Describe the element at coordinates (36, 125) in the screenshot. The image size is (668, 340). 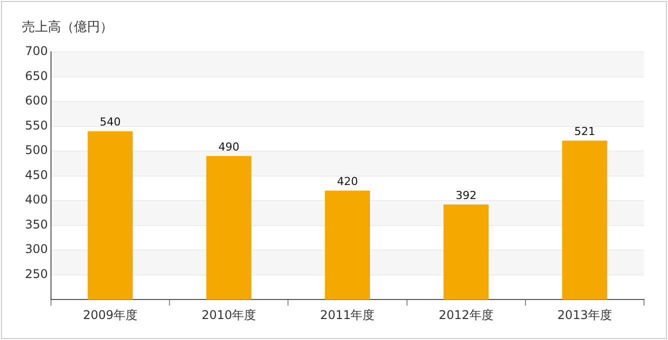
I see `y-tick-label: 550` at that location.